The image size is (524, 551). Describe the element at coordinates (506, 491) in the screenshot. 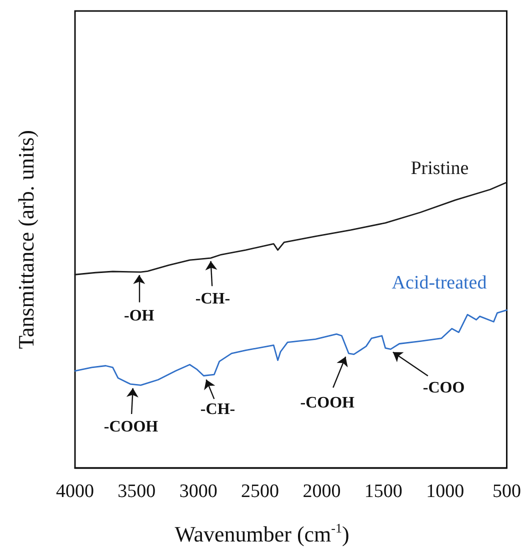

I see `x-tick-label: 500` at that location.